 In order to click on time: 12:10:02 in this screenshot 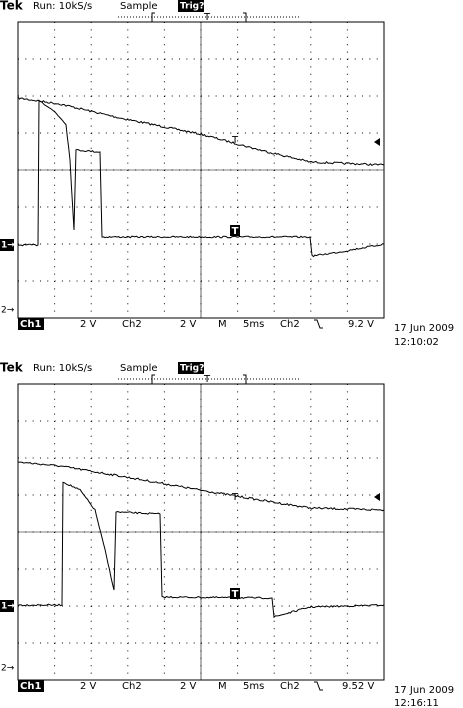, I will do `click(416, 342)`.